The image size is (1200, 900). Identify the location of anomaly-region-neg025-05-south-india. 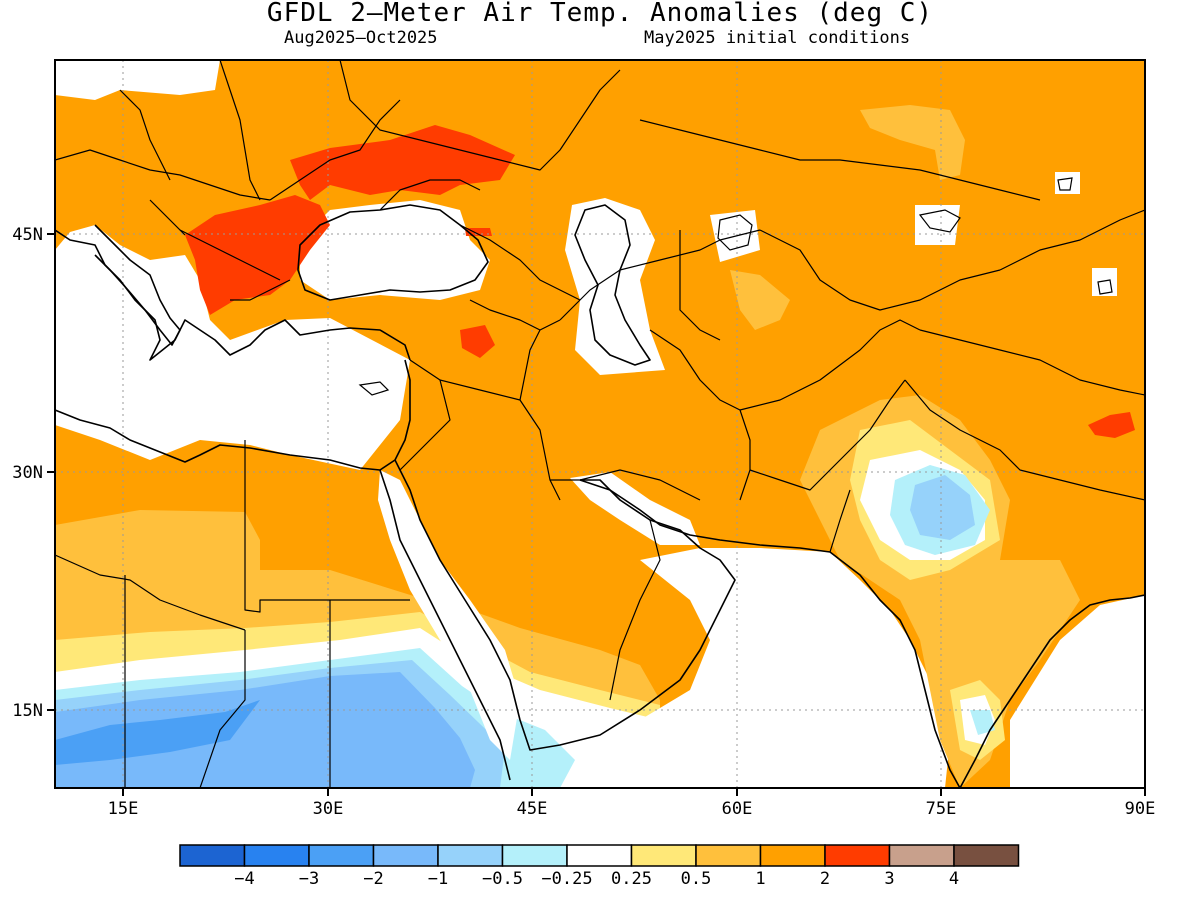
(982, 722).